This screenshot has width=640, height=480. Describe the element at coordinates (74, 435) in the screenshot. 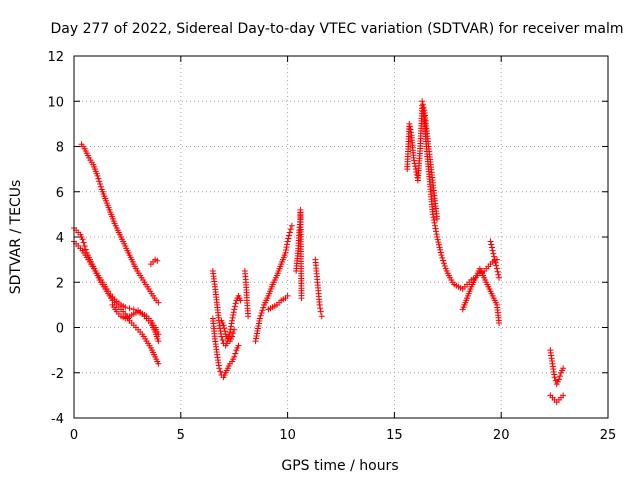

I see `x-tick-label: 0` at that location.